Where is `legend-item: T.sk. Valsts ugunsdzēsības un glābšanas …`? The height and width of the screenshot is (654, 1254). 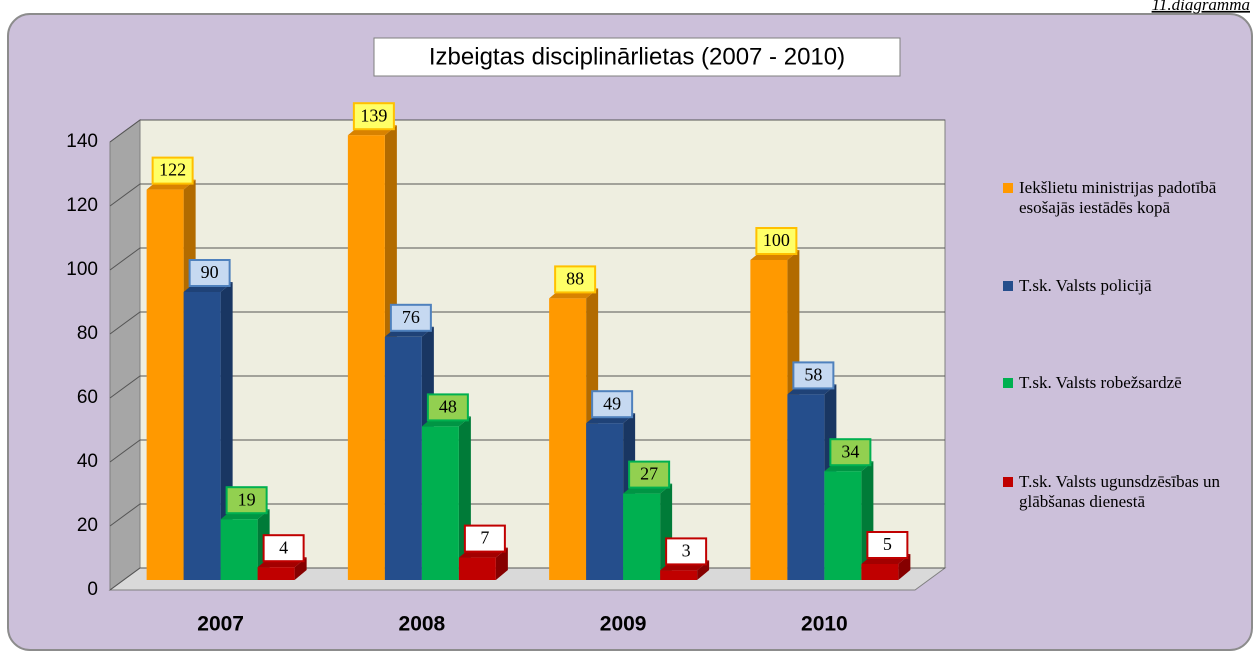 legend-item: T.sk. Valsts ugunsdzēsības un glābšanas … is located at coordinates (1128, 492).